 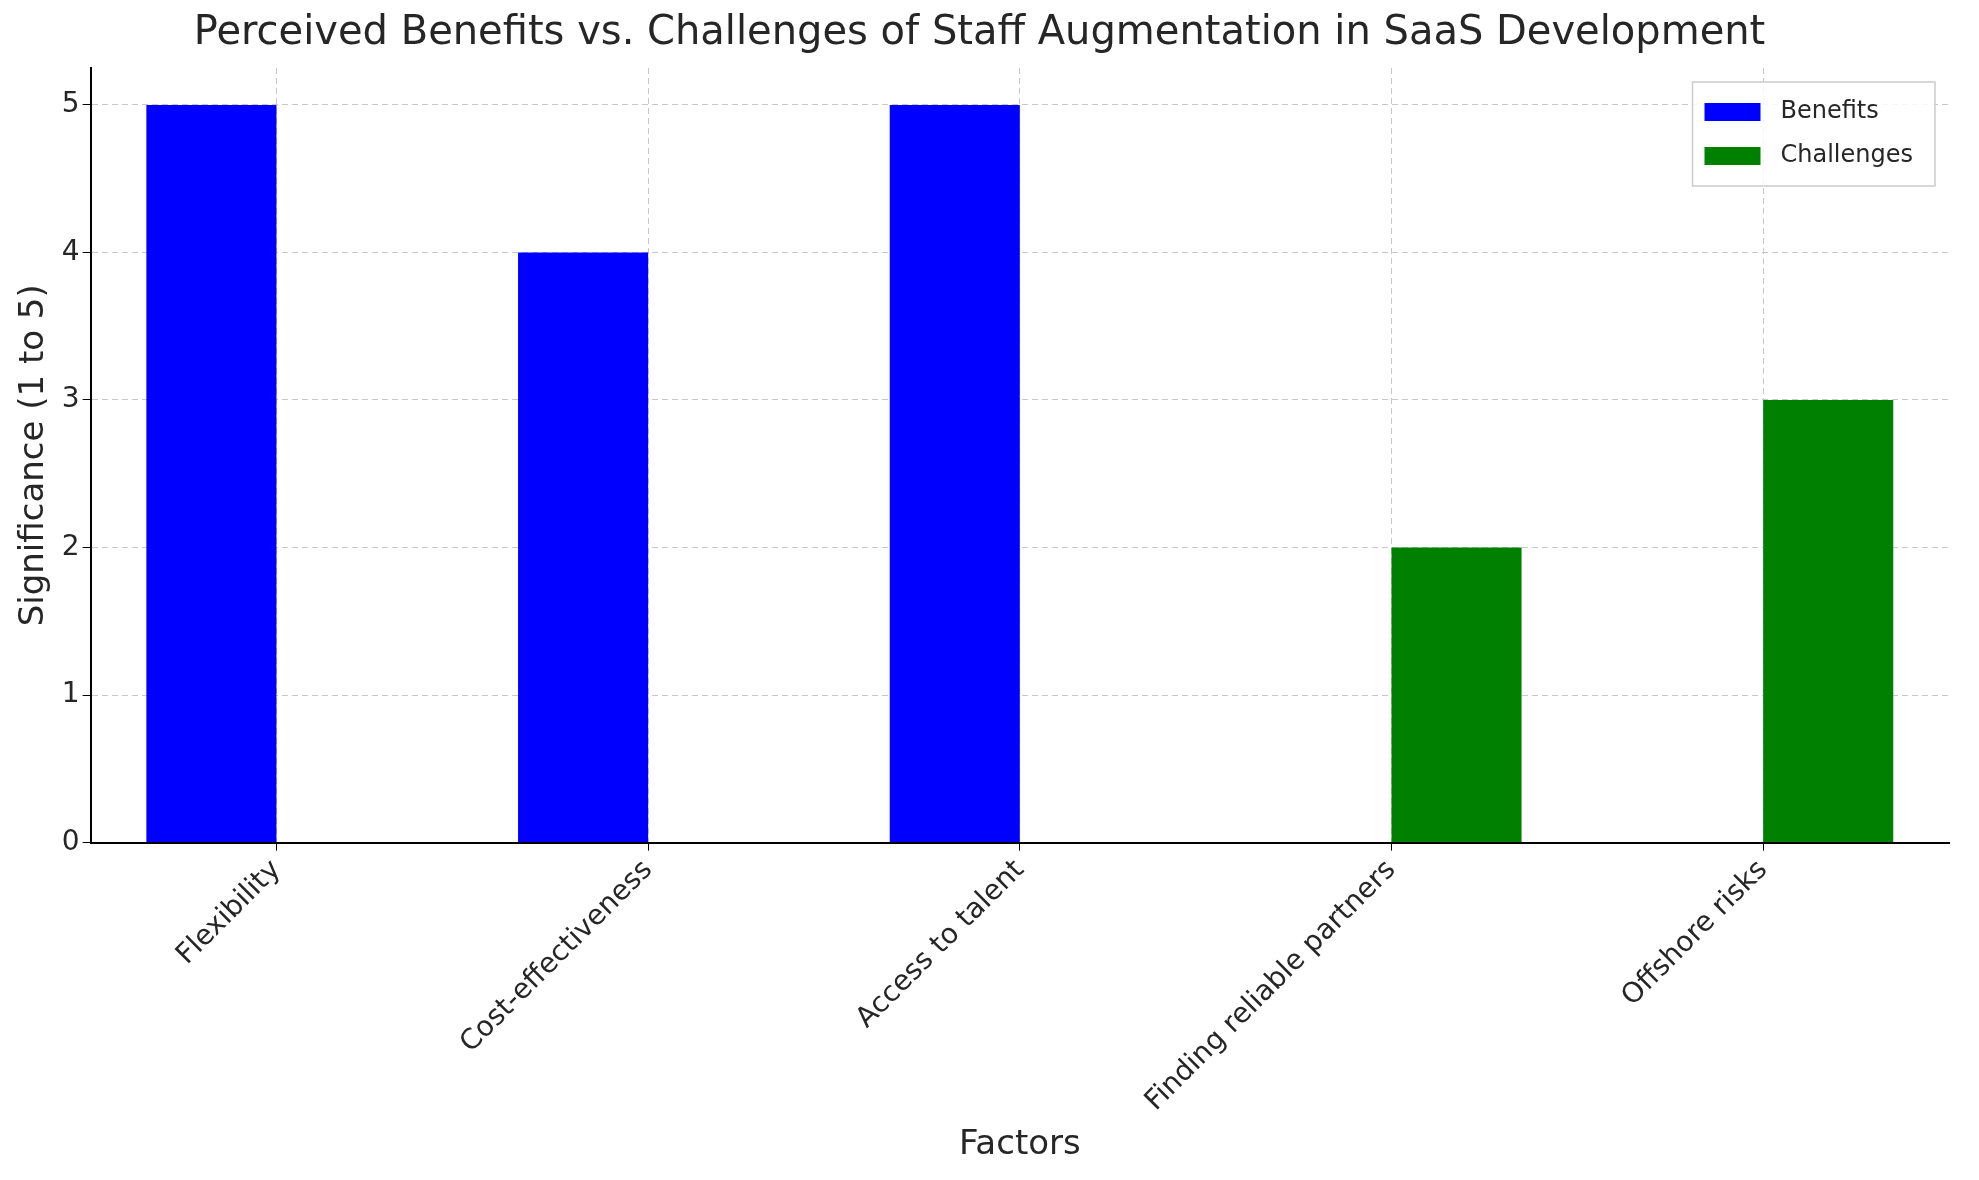 What do you see at coordinates (1829, 110) in the screenshot?
I see `legend-label: Benefits` at bounding box center [1829, 110].